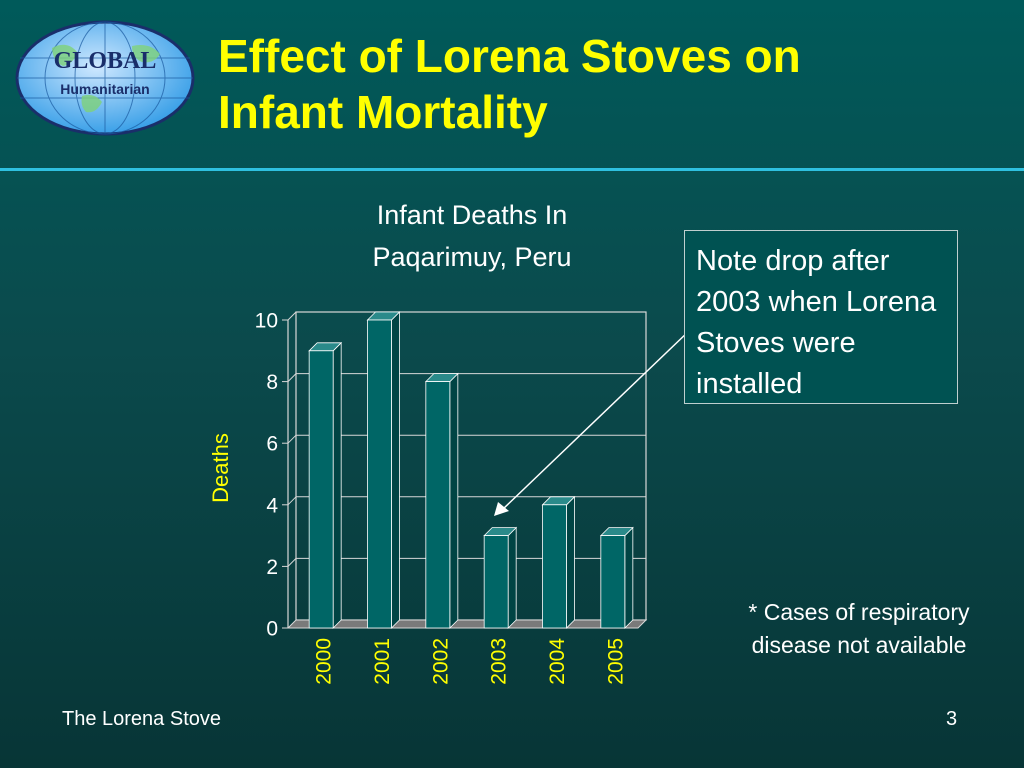  What do you see at coordinates (266, 321) in the screenshot?
I see `y-tick-label: 10` at bounding box center [266, 321].